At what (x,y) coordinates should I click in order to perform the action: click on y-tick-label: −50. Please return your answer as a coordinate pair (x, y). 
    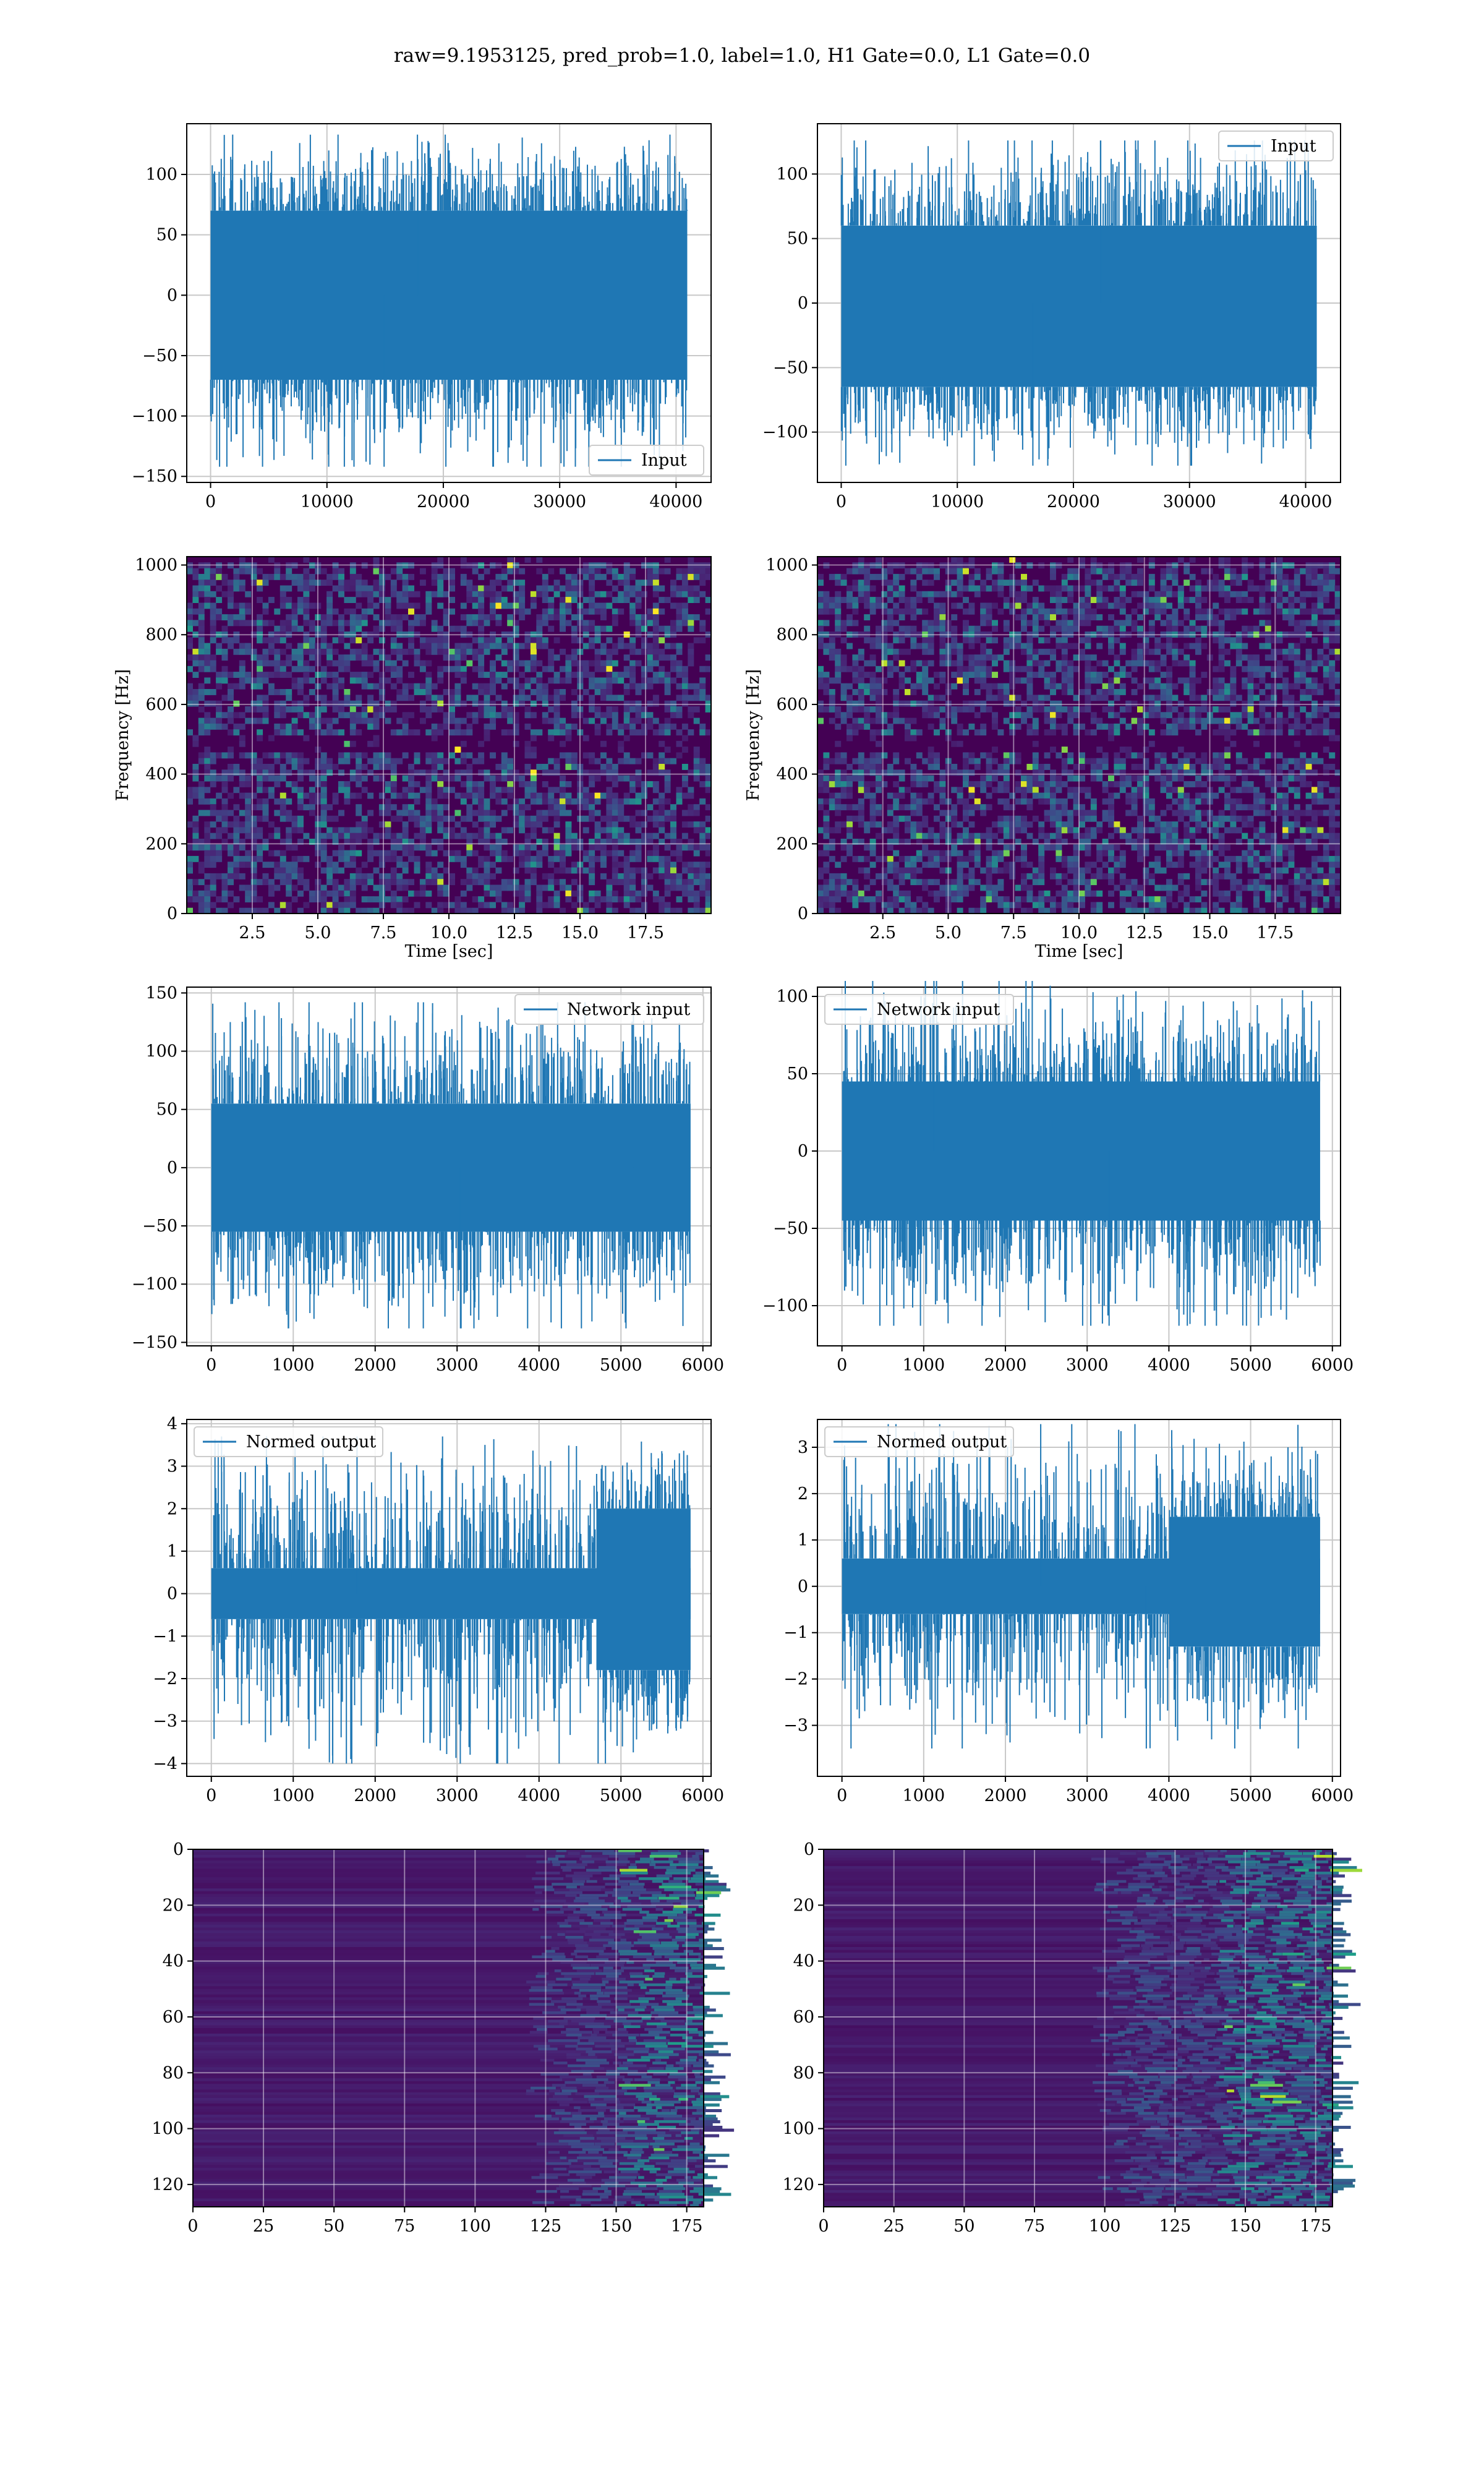
    Looking at the image, I should click on (159, 356).